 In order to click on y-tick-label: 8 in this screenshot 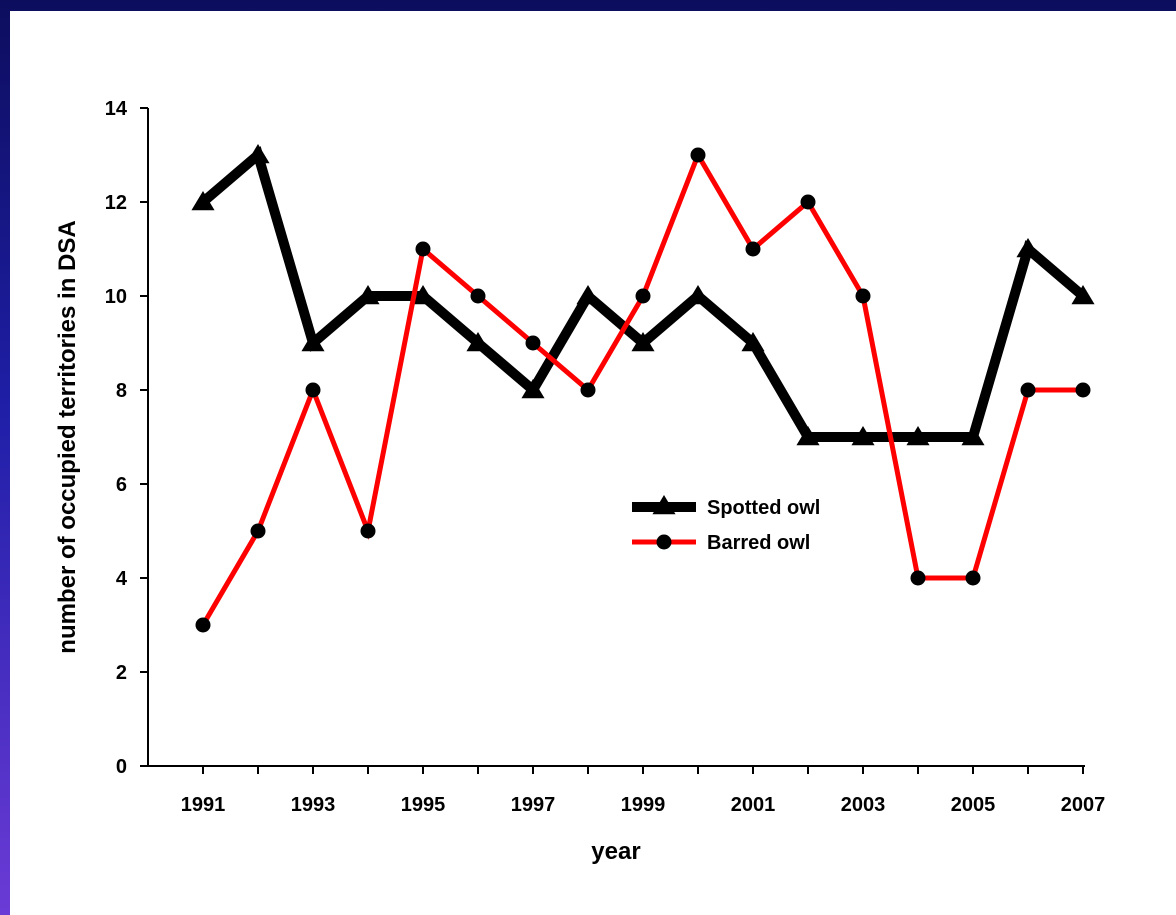, I will do `click(121, 391)`.